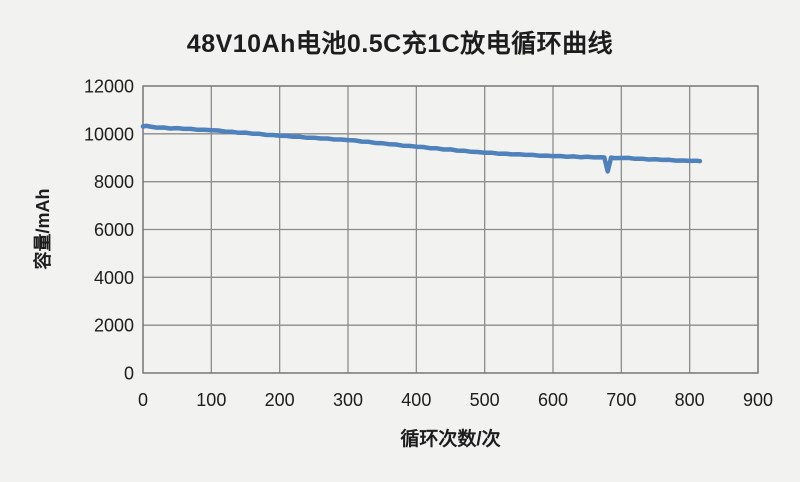  What do you see at coordinates (109, 87) in the screenshot?
I see `y-tick-label: 12000` at bounding box center [109, 87].